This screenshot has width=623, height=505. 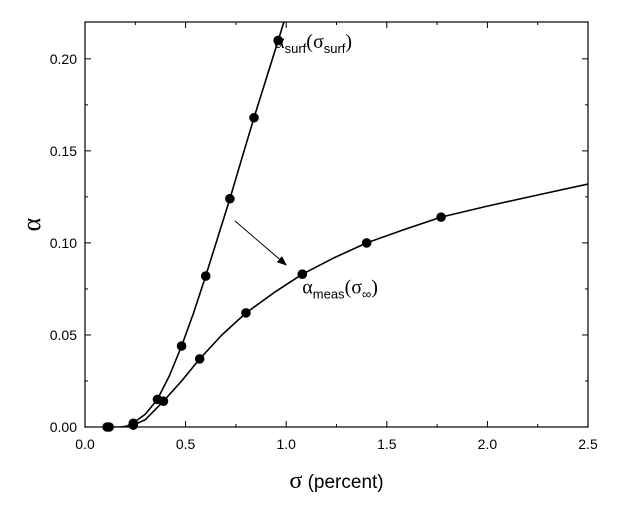 What do you see at coordinates (295, 481) in the screenshot?
I see `x-axis-symbol: σ` at bounding box center [295, 481].